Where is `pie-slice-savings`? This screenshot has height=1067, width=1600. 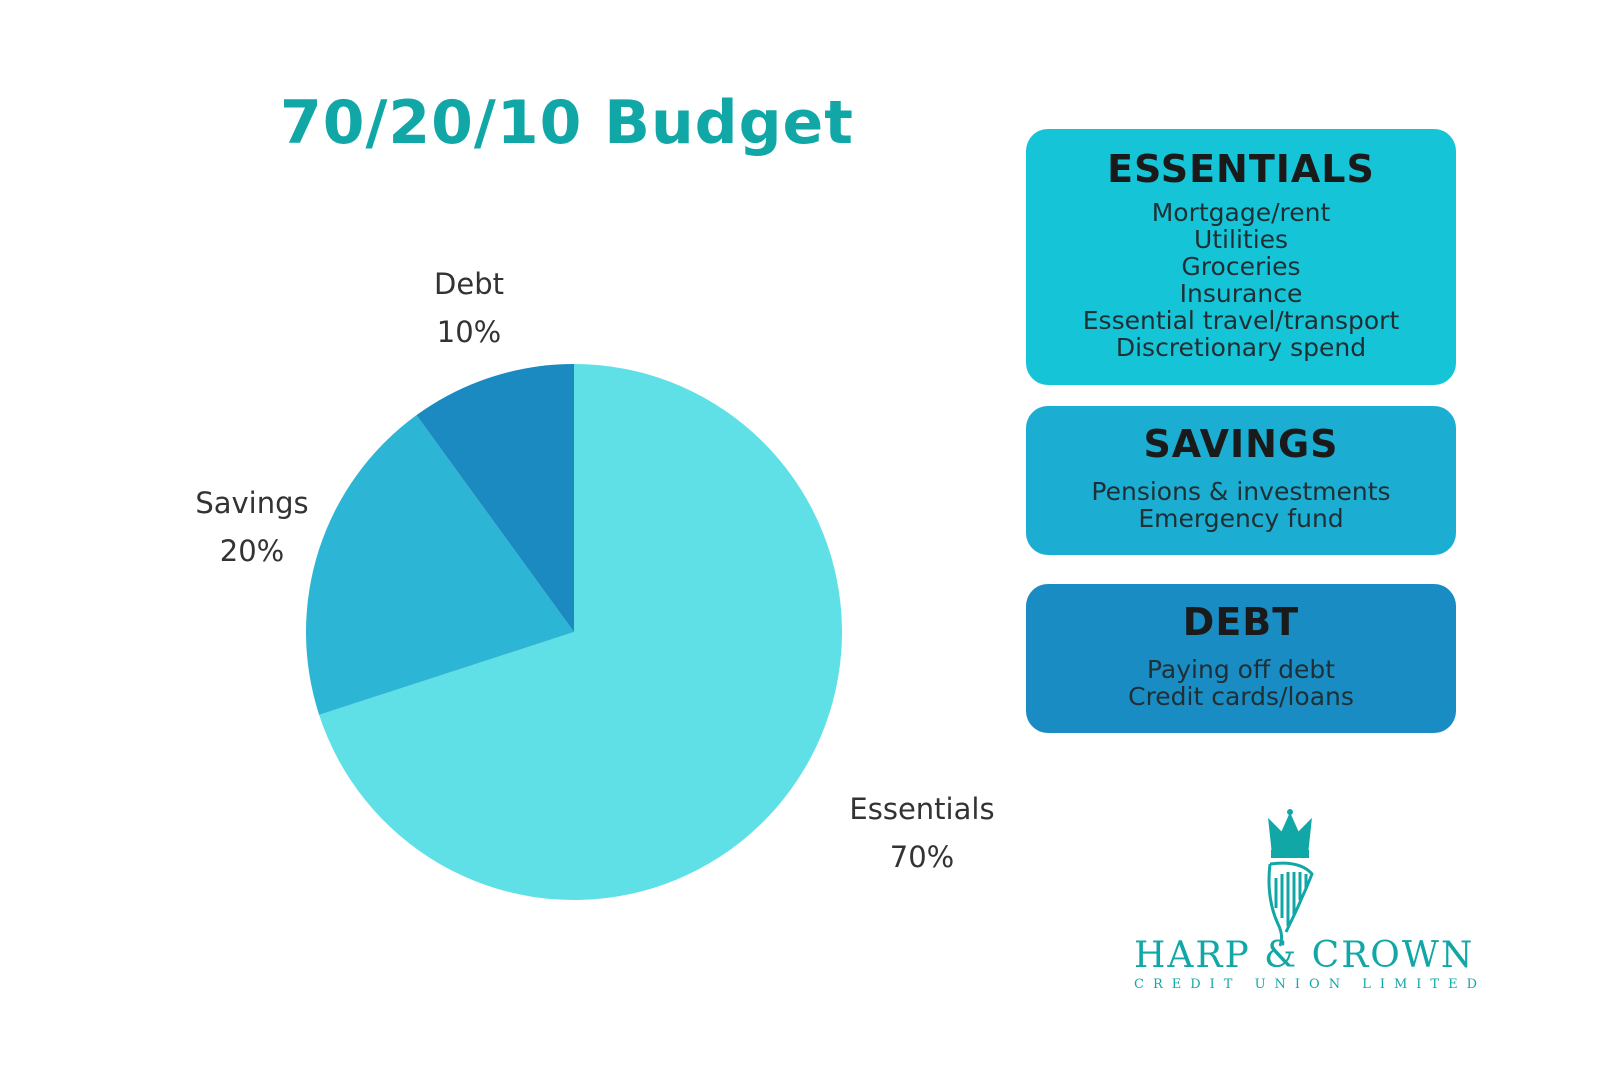
pie-slice-savings is located at coordinates (440, 565).